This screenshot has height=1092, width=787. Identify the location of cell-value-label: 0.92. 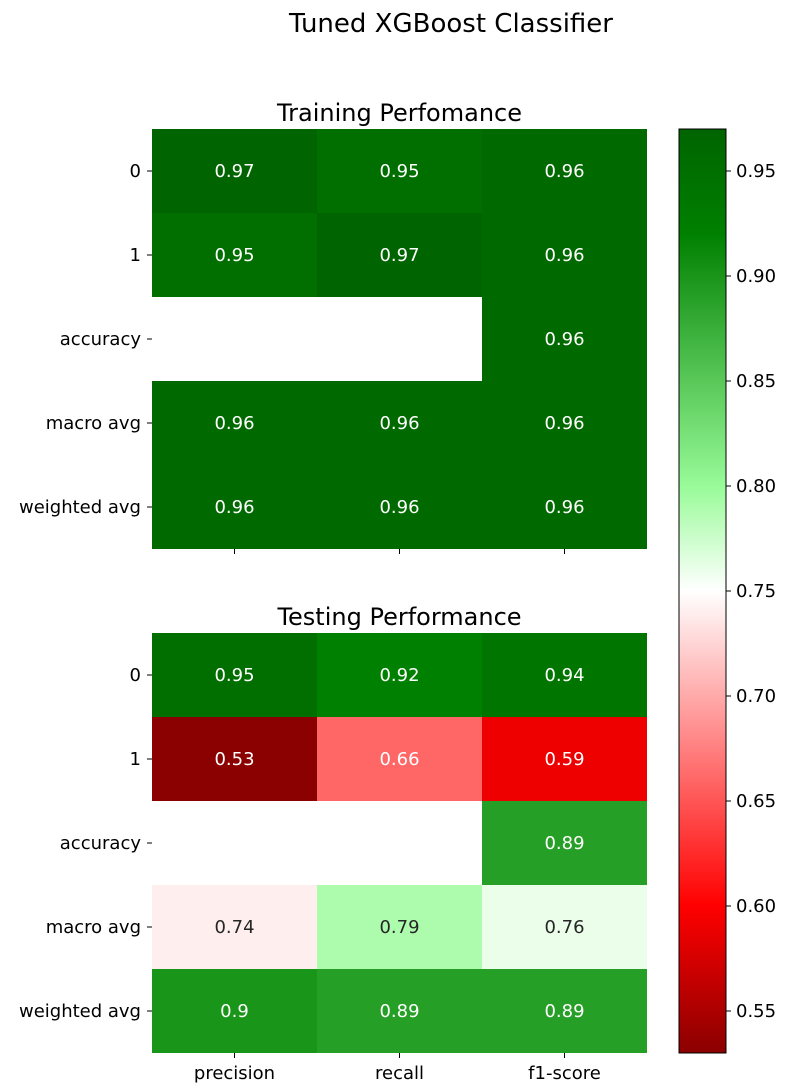
(399, 675).